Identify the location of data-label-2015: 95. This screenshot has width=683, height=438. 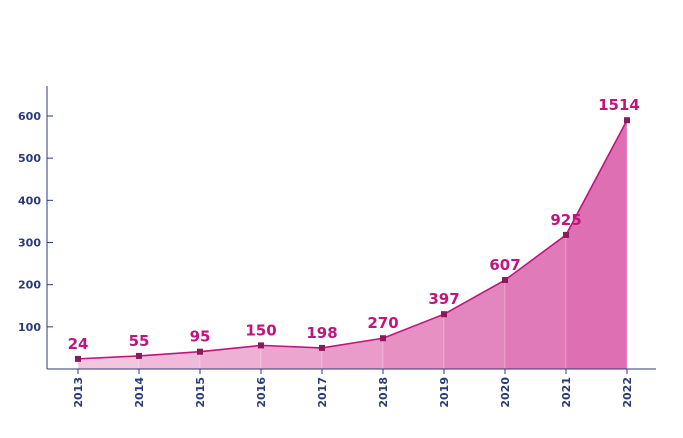
(200, 337).